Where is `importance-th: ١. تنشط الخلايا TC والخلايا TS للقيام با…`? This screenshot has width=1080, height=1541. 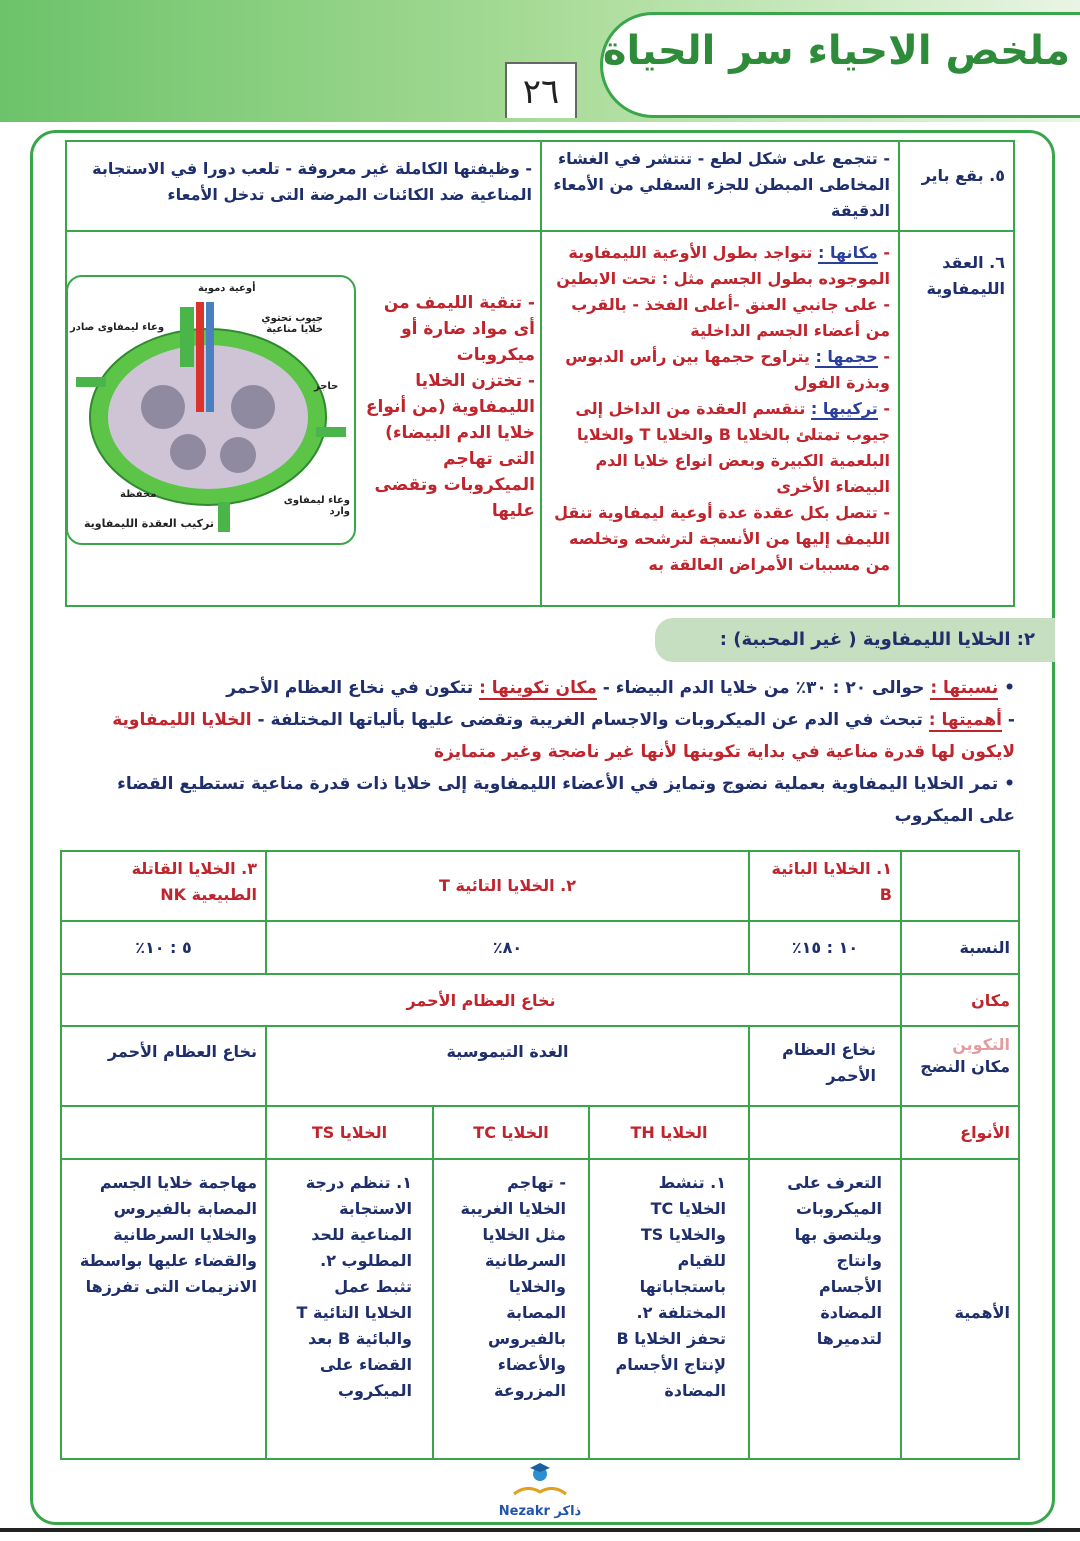
importance-th: ١. تنشط الخلايا TC والخلايا TS للقيام با… is located at coordinates (669, 1309).